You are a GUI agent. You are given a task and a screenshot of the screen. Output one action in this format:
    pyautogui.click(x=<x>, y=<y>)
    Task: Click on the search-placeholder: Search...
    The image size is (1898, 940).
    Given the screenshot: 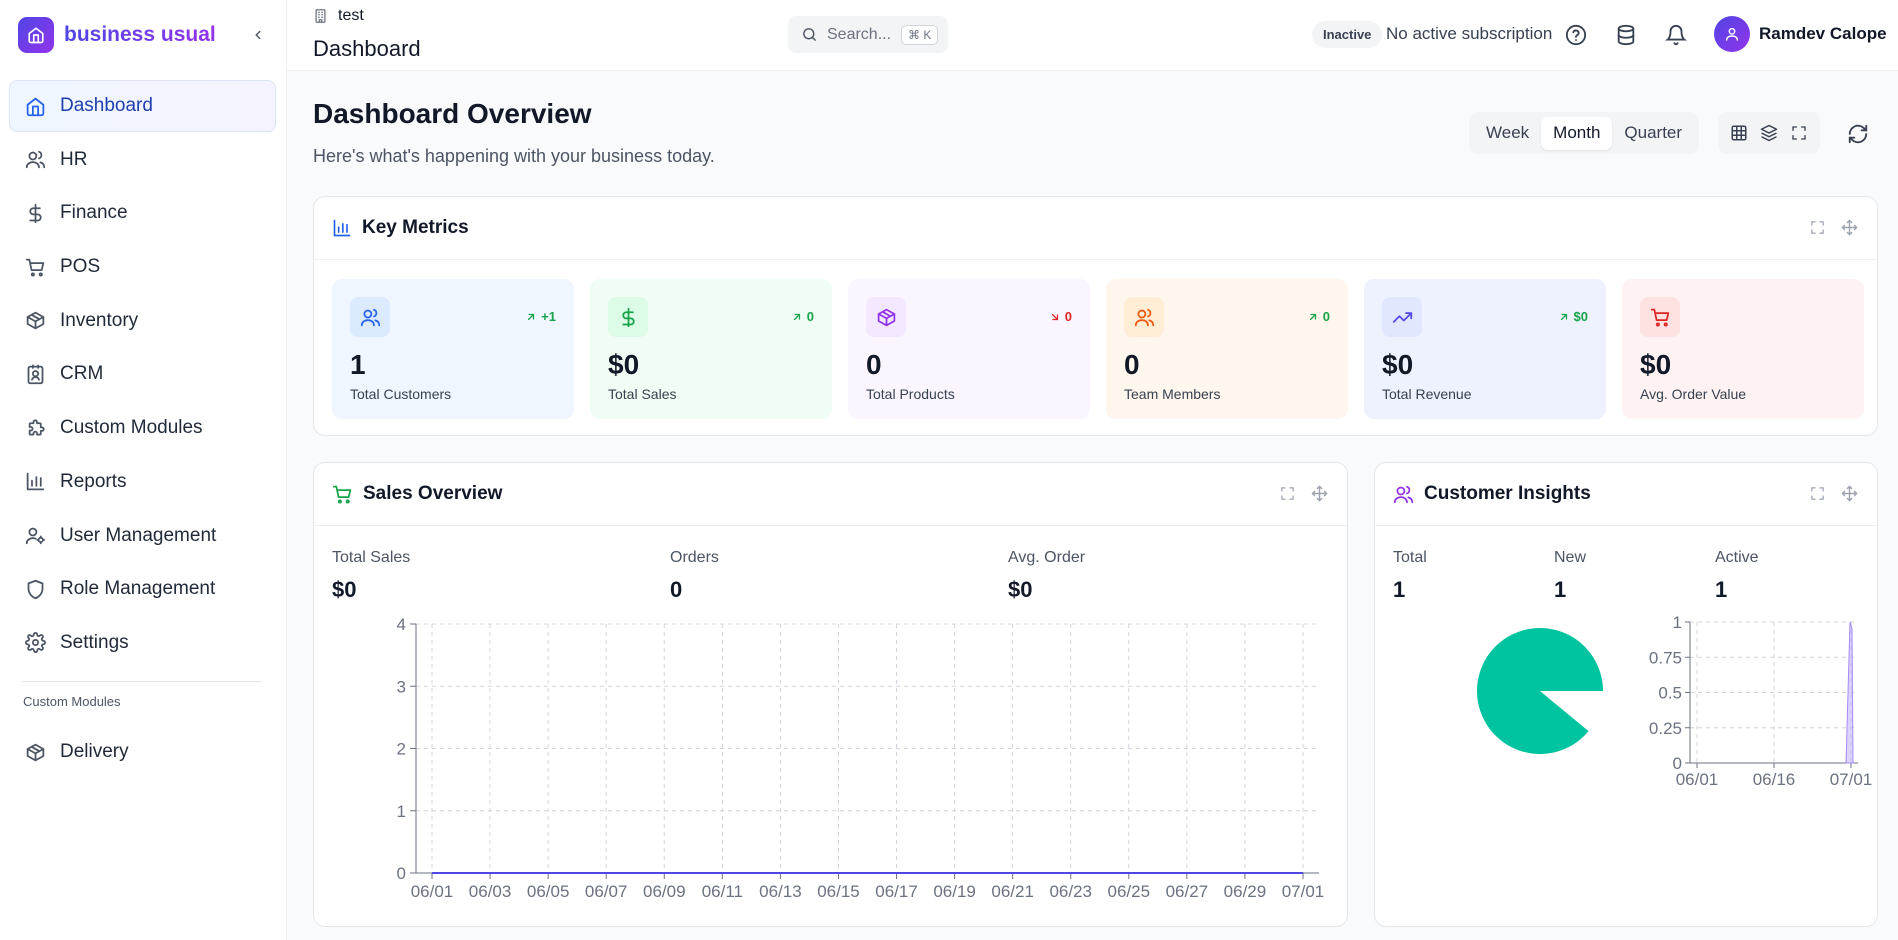 What is the action you would take?
    pyautogui.click(x=859, y=34)
    